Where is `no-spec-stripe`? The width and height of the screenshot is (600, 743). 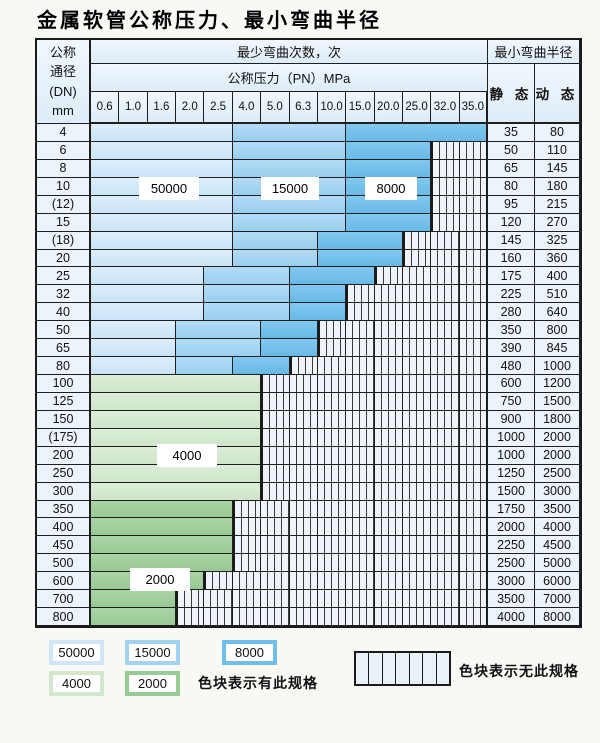
no-spec-stripe is located at coordinates (416, 668).